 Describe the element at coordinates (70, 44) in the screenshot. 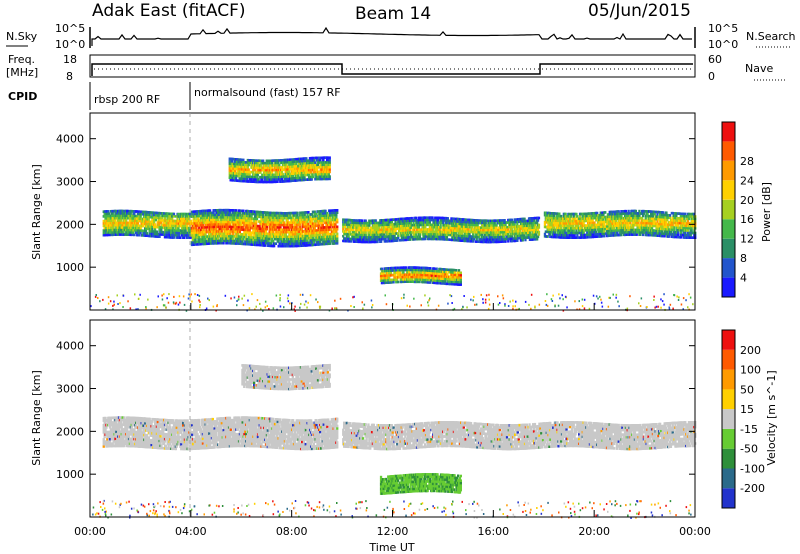

I see `nsky-bottom-tick: 10^0` at that location.